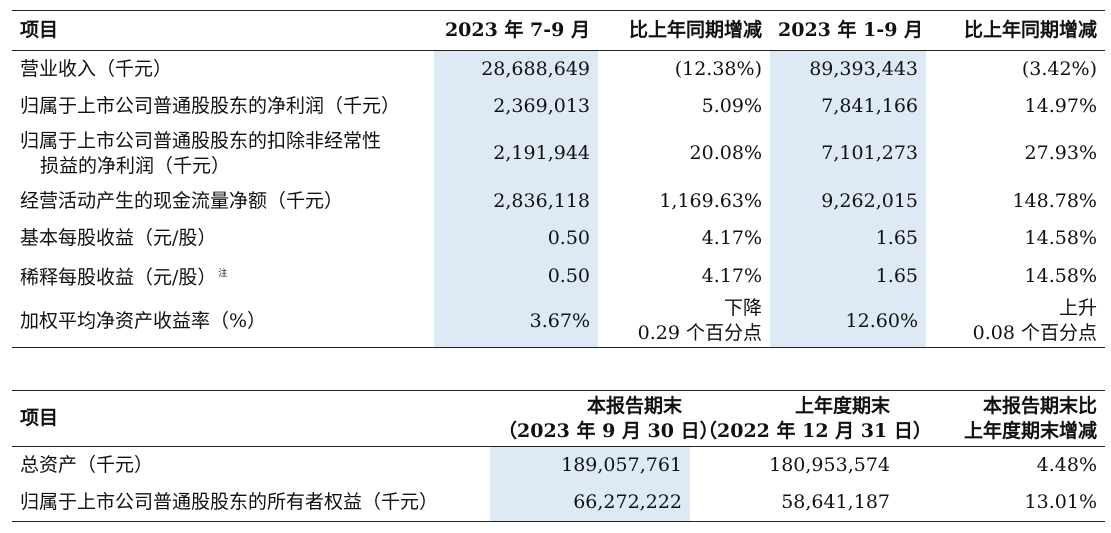 This screenshot has width=1111, height=533. Describe the element at coordinates (118, 238) in the screenshot. I see `row-label: 基本每股收益（元/股）` at that location.